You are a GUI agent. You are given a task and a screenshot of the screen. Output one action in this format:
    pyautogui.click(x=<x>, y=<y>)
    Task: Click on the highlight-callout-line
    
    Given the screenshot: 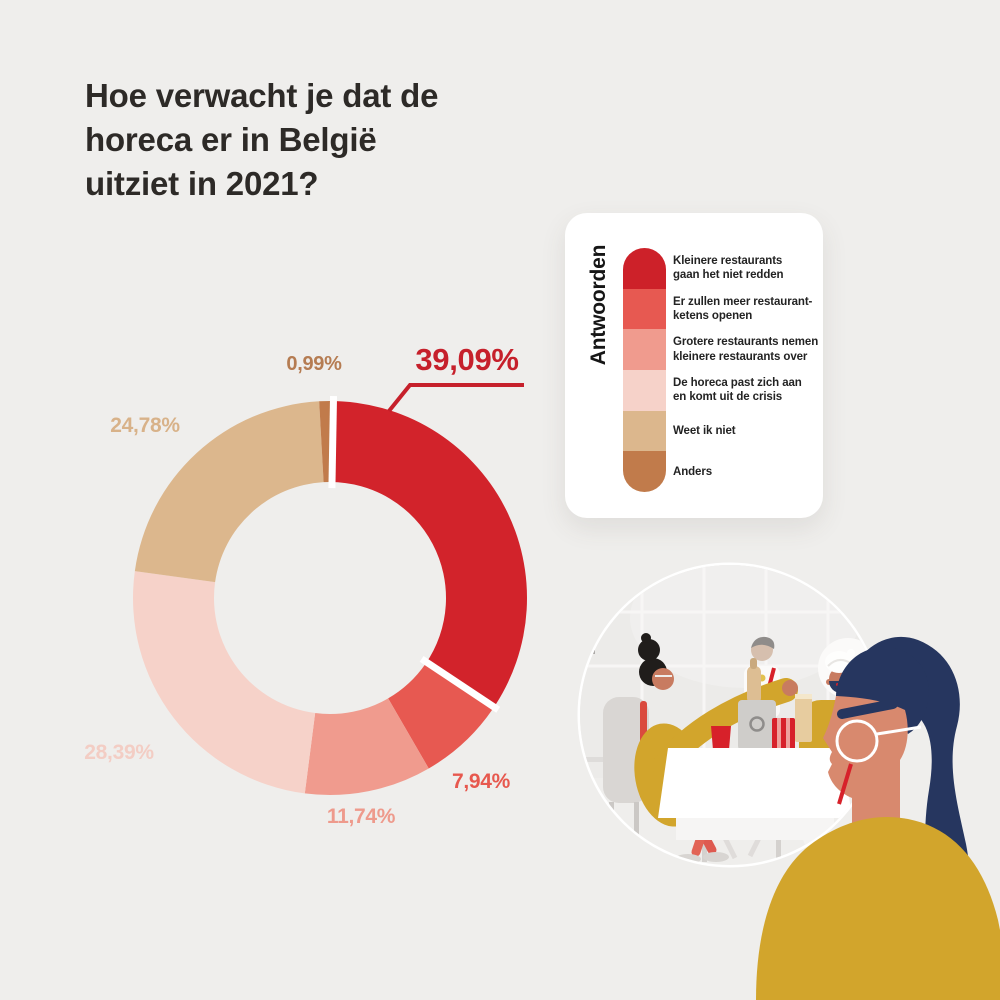 What is the action you would take?
    pyautogui.click(x=455, y=398)
    